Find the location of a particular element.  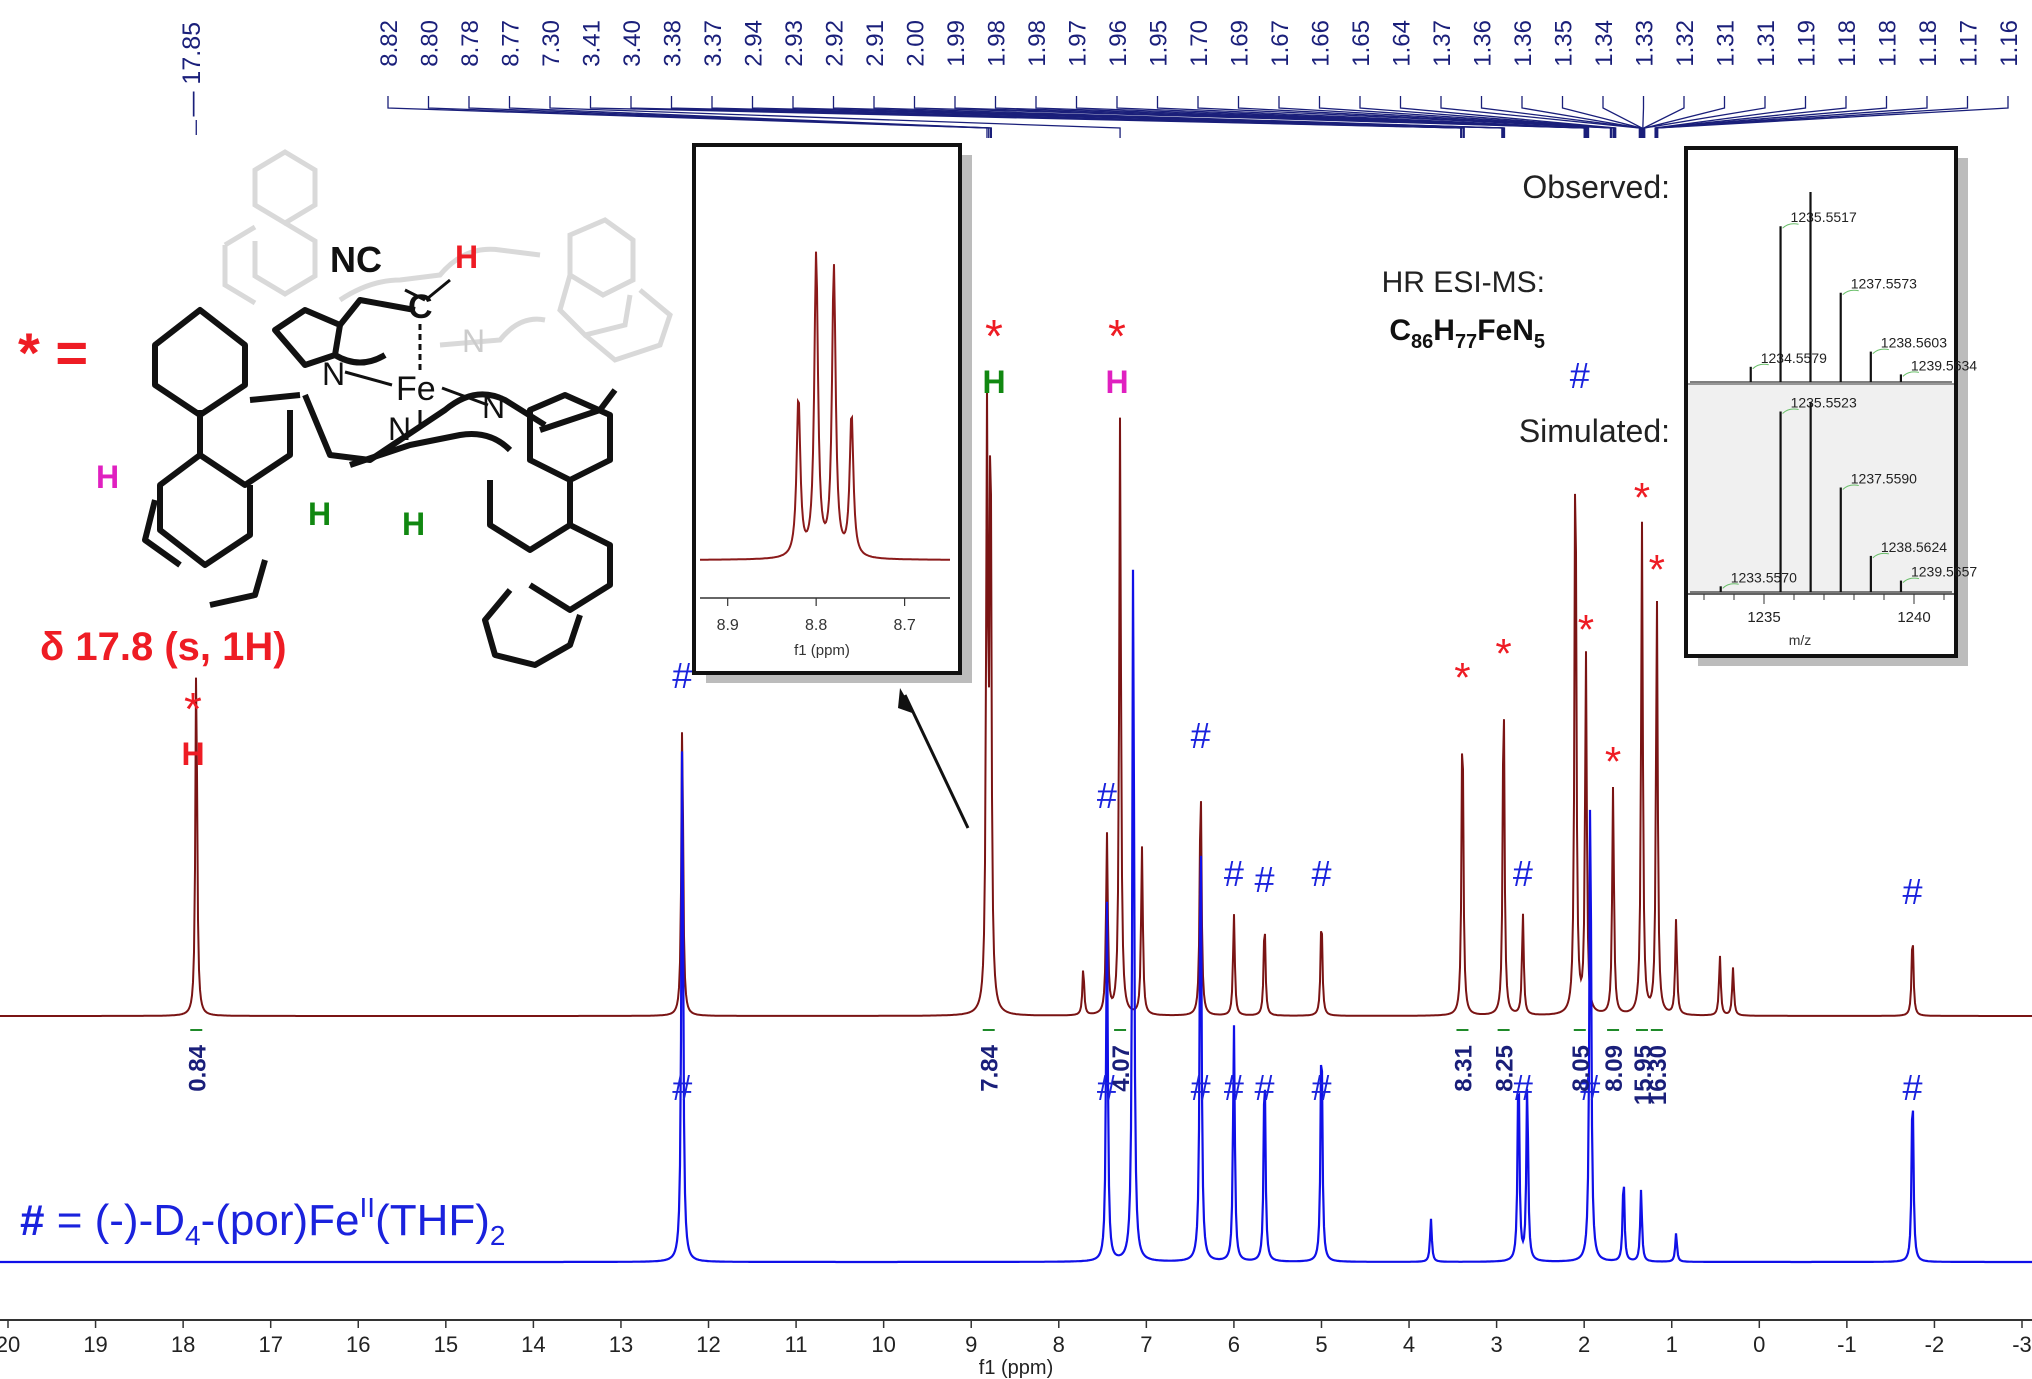

peak-label-30: 1.34 is located at coordinates (1604, 43).